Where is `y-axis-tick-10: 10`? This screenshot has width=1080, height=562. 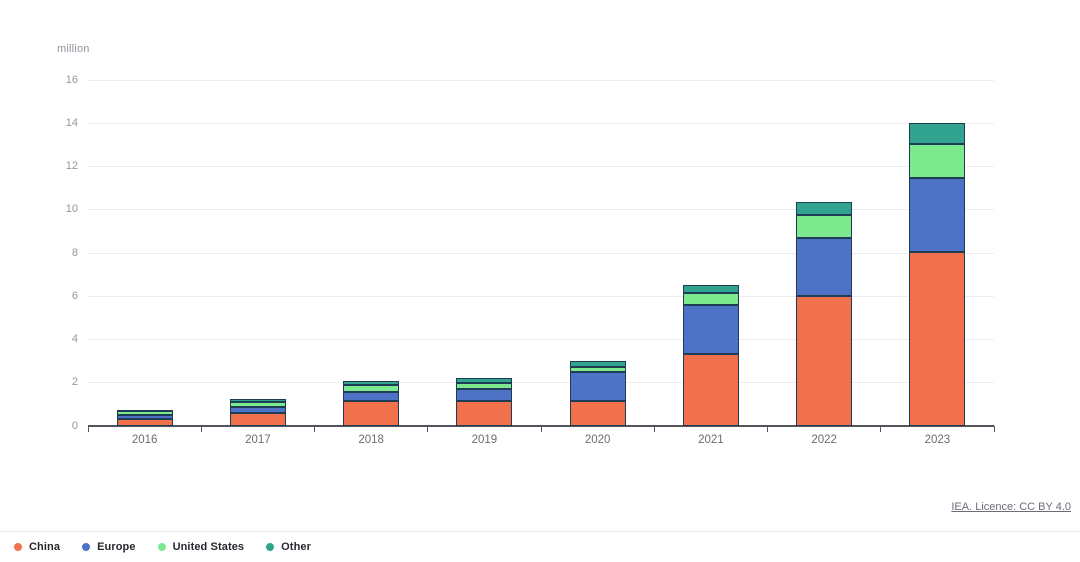 y-axis-tick-10: 10 is located at coordinates (71, 209).